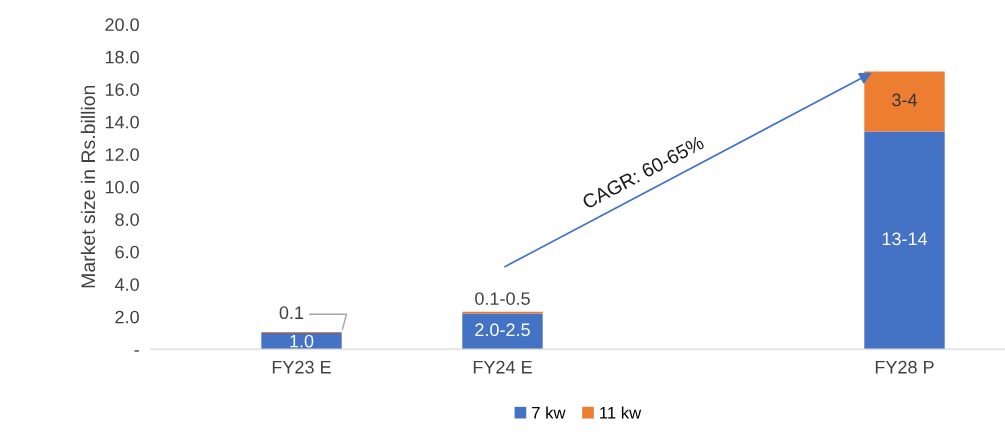 The height and width of the screenshot is (442, 1005). I want to click on y-tick-label: 14.0, so click(122, 122).